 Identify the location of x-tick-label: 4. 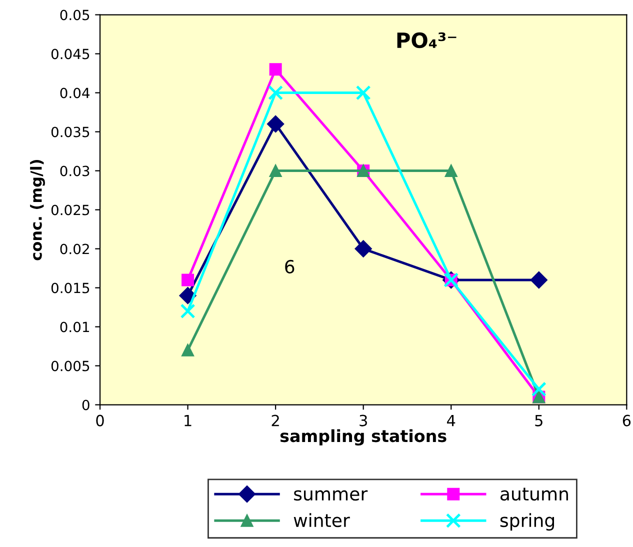
(451, 420).